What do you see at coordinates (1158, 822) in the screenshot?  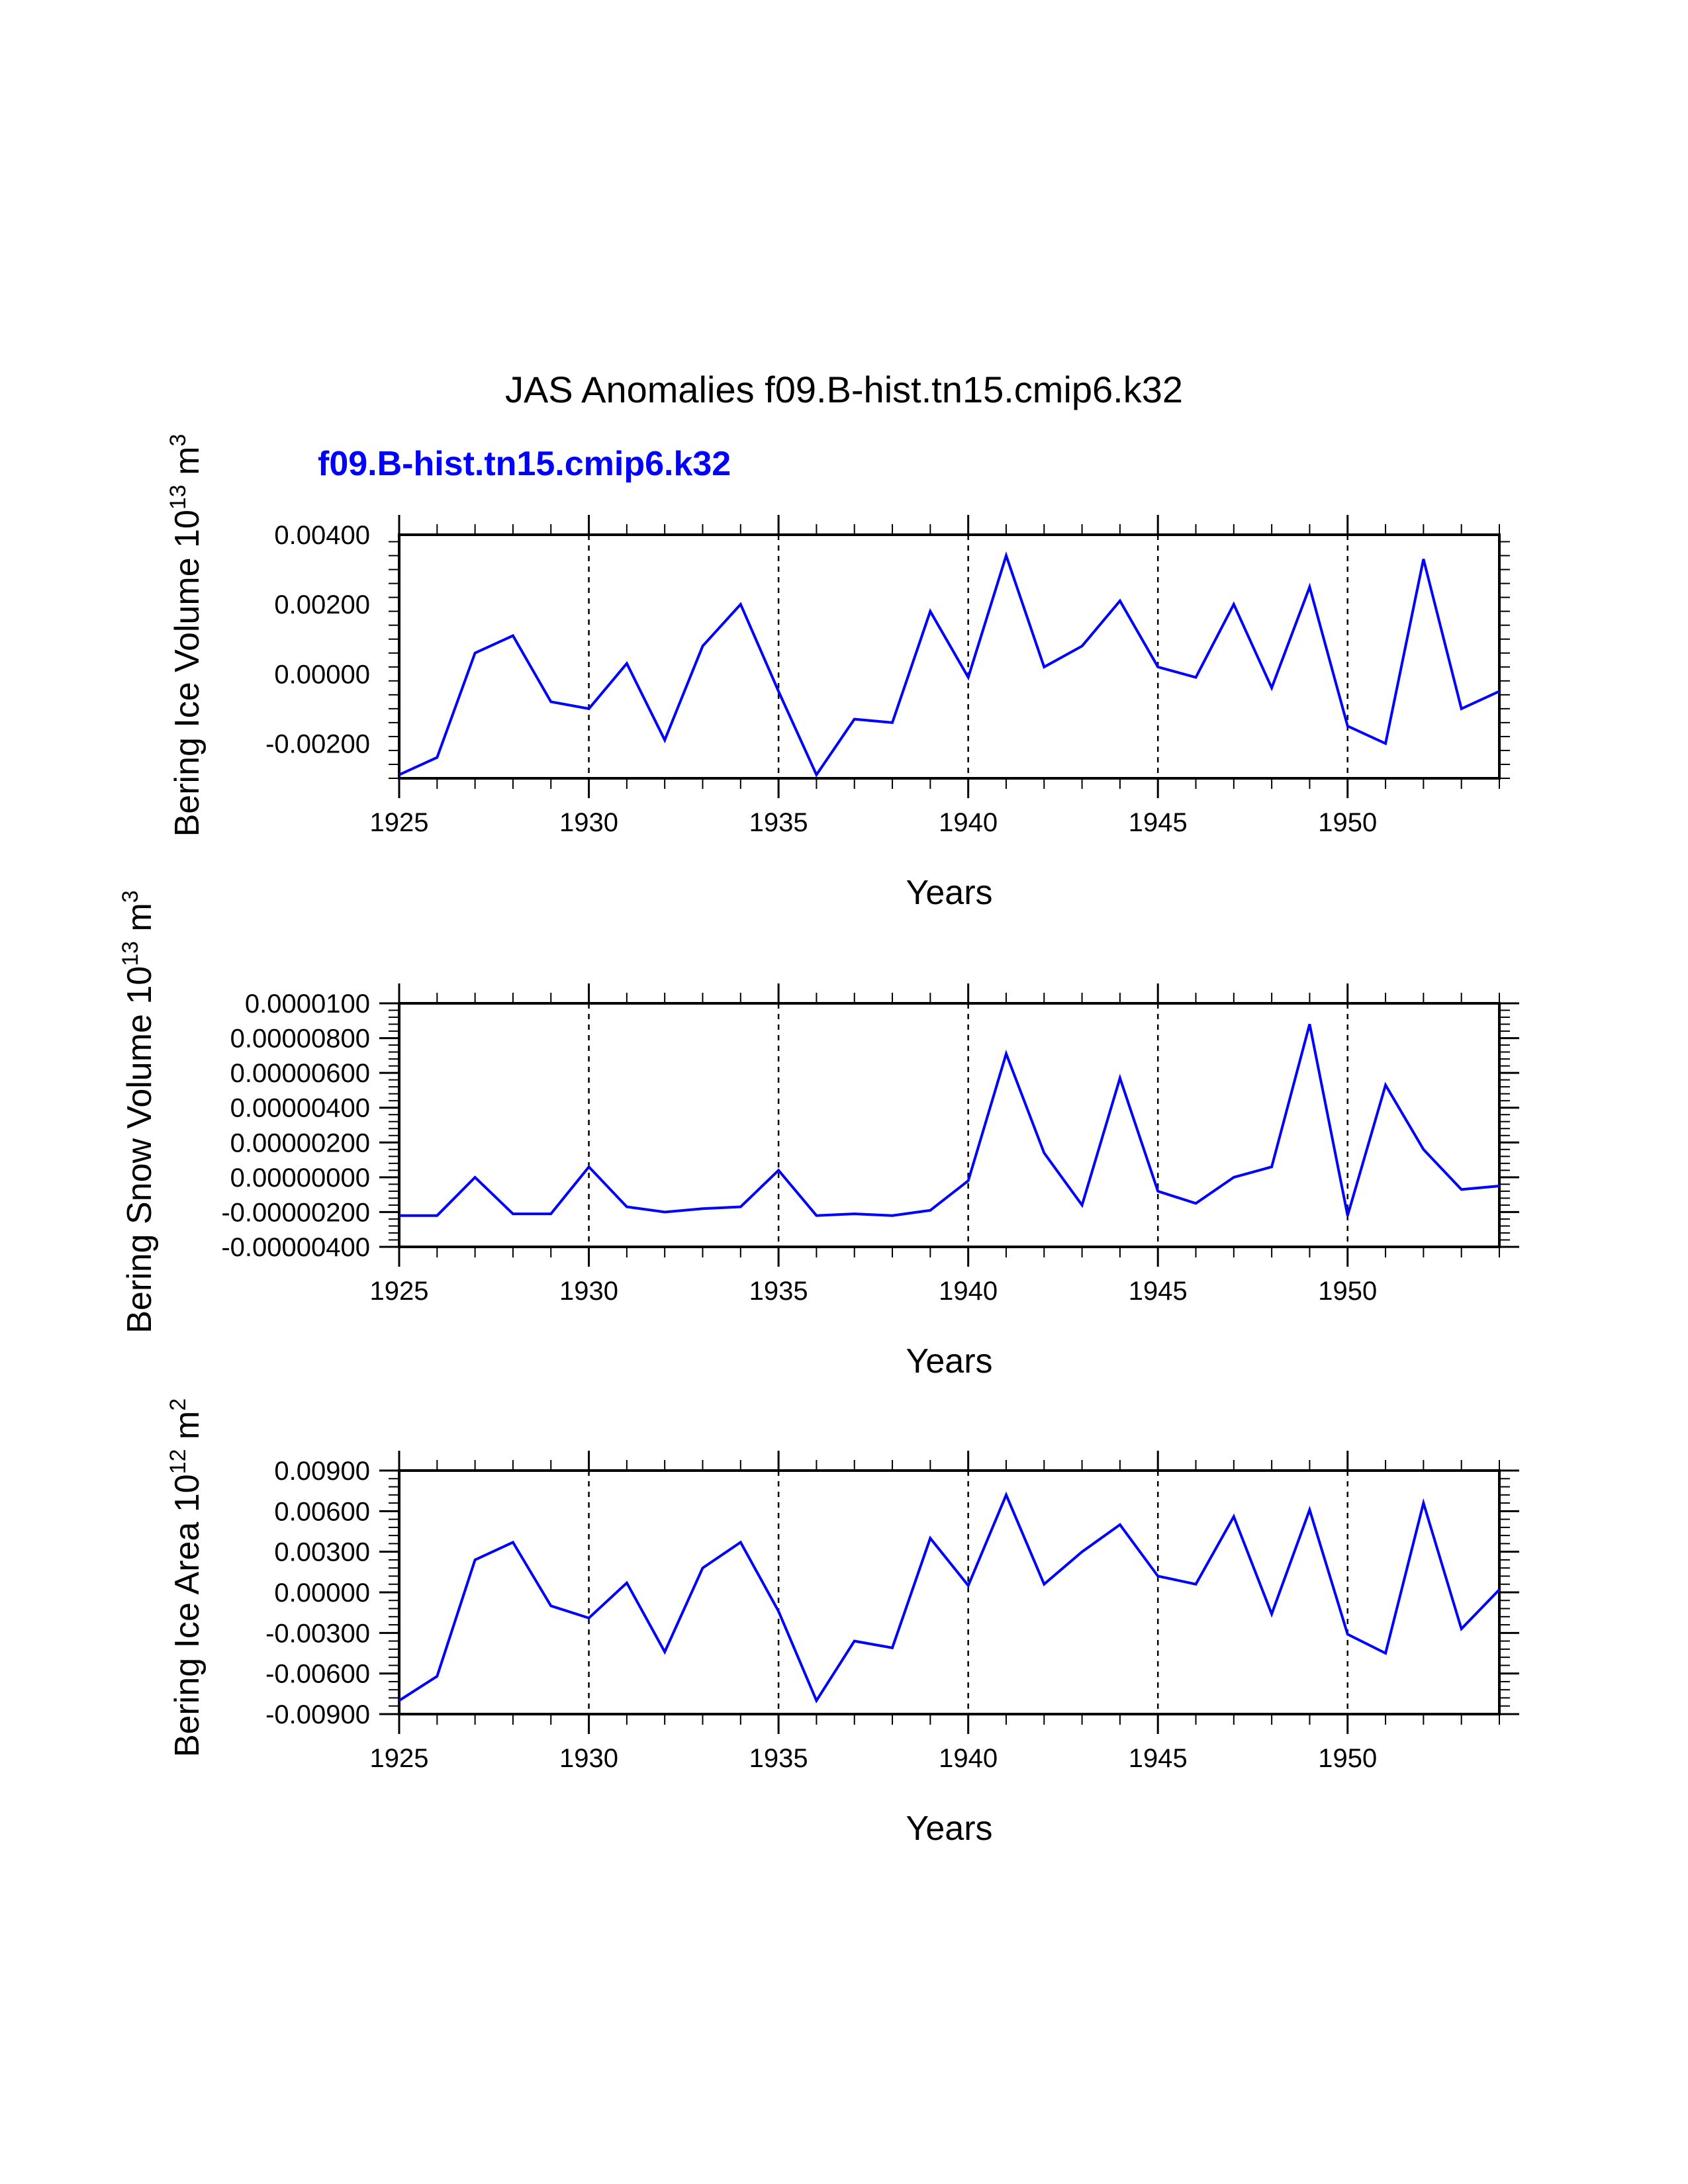 I see `x-tick-label: 1945` at bounding box center [1158, 822].